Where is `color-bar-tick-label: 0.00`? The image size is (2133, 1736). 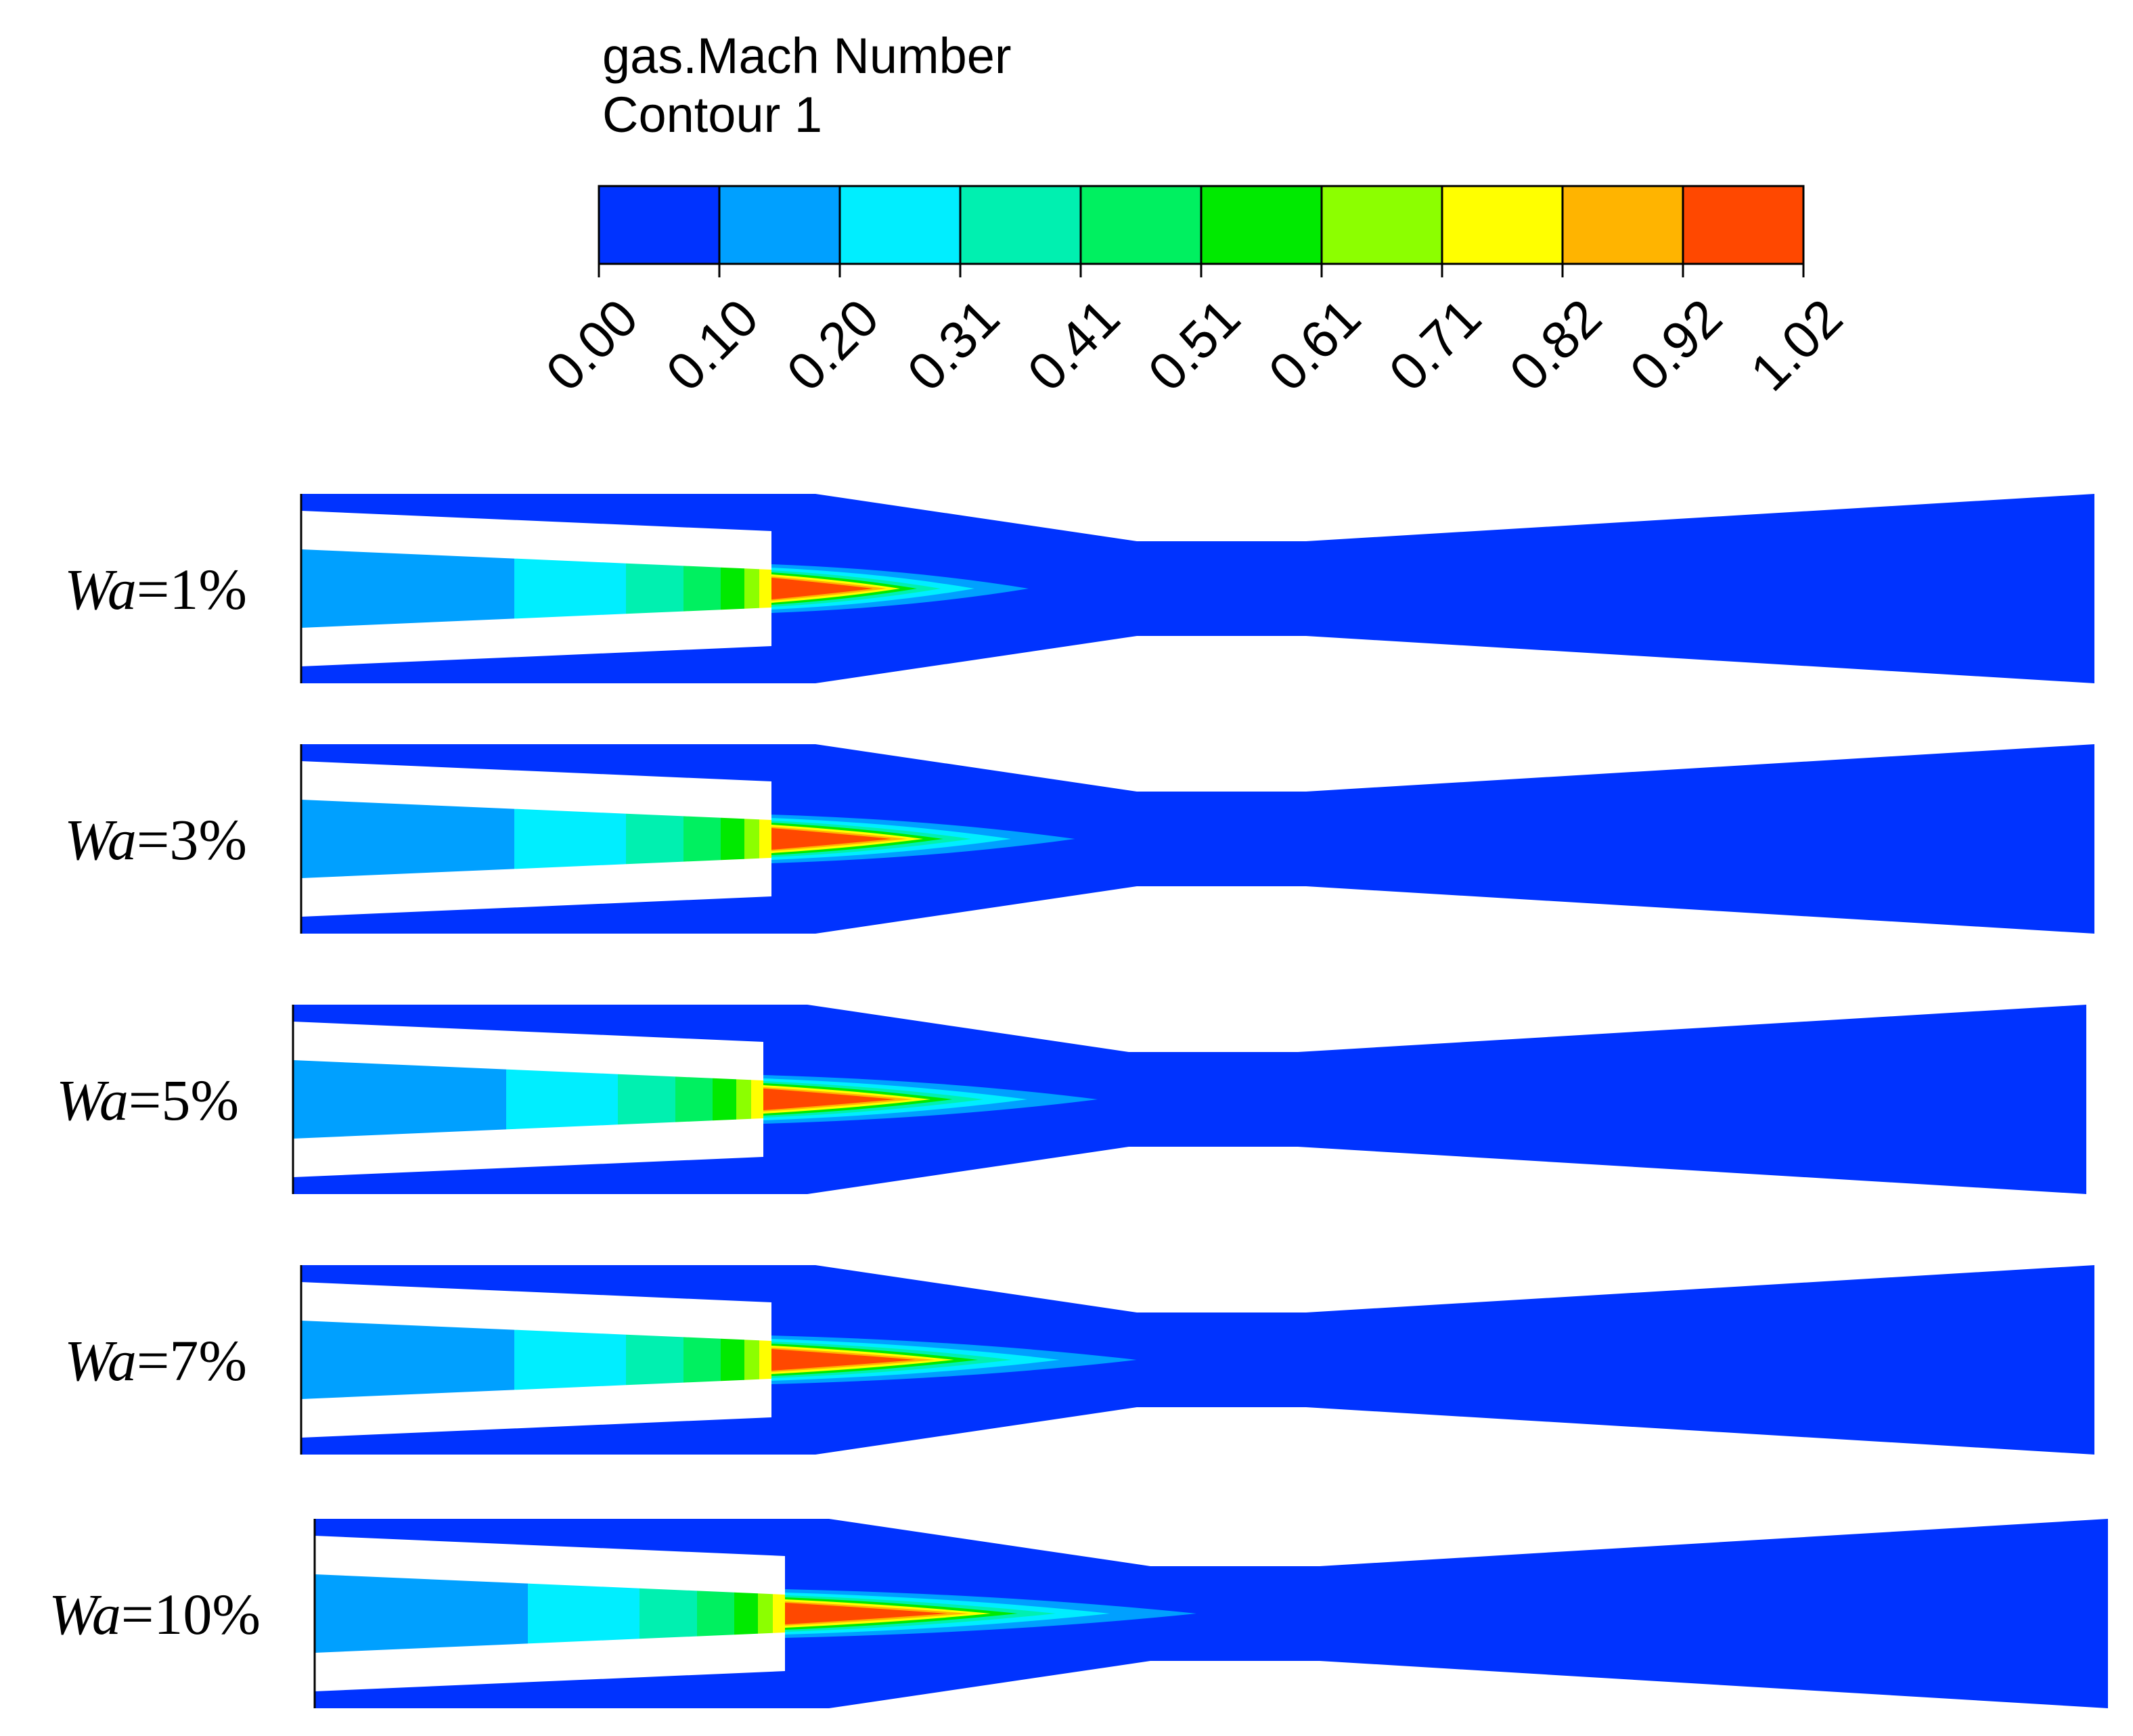 color-bar-tick-label: 0.00 is located at coordinates (592, 345).